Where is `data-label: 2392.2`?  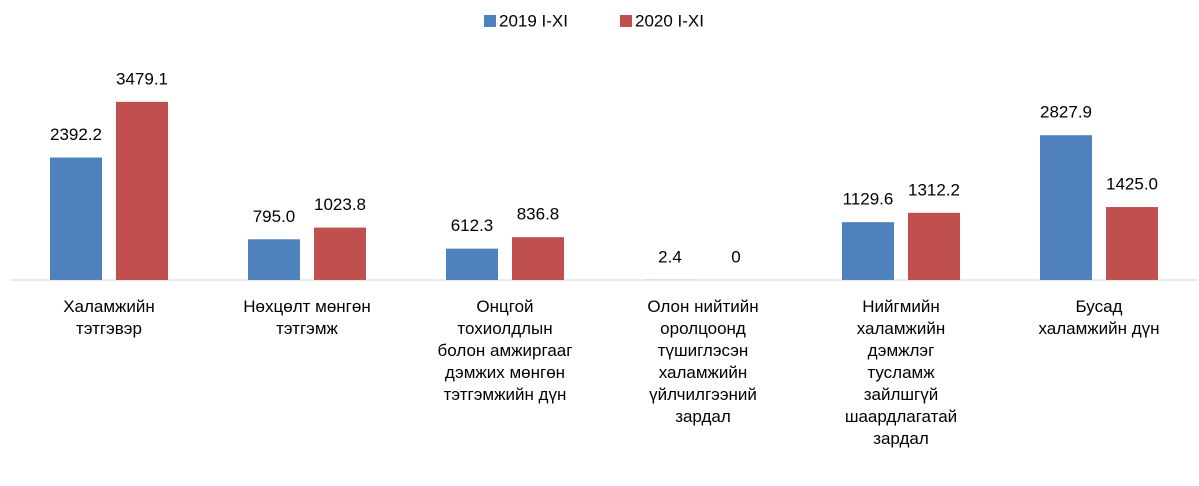 data-label: 2392.2 is located at coordinates (76, 134).